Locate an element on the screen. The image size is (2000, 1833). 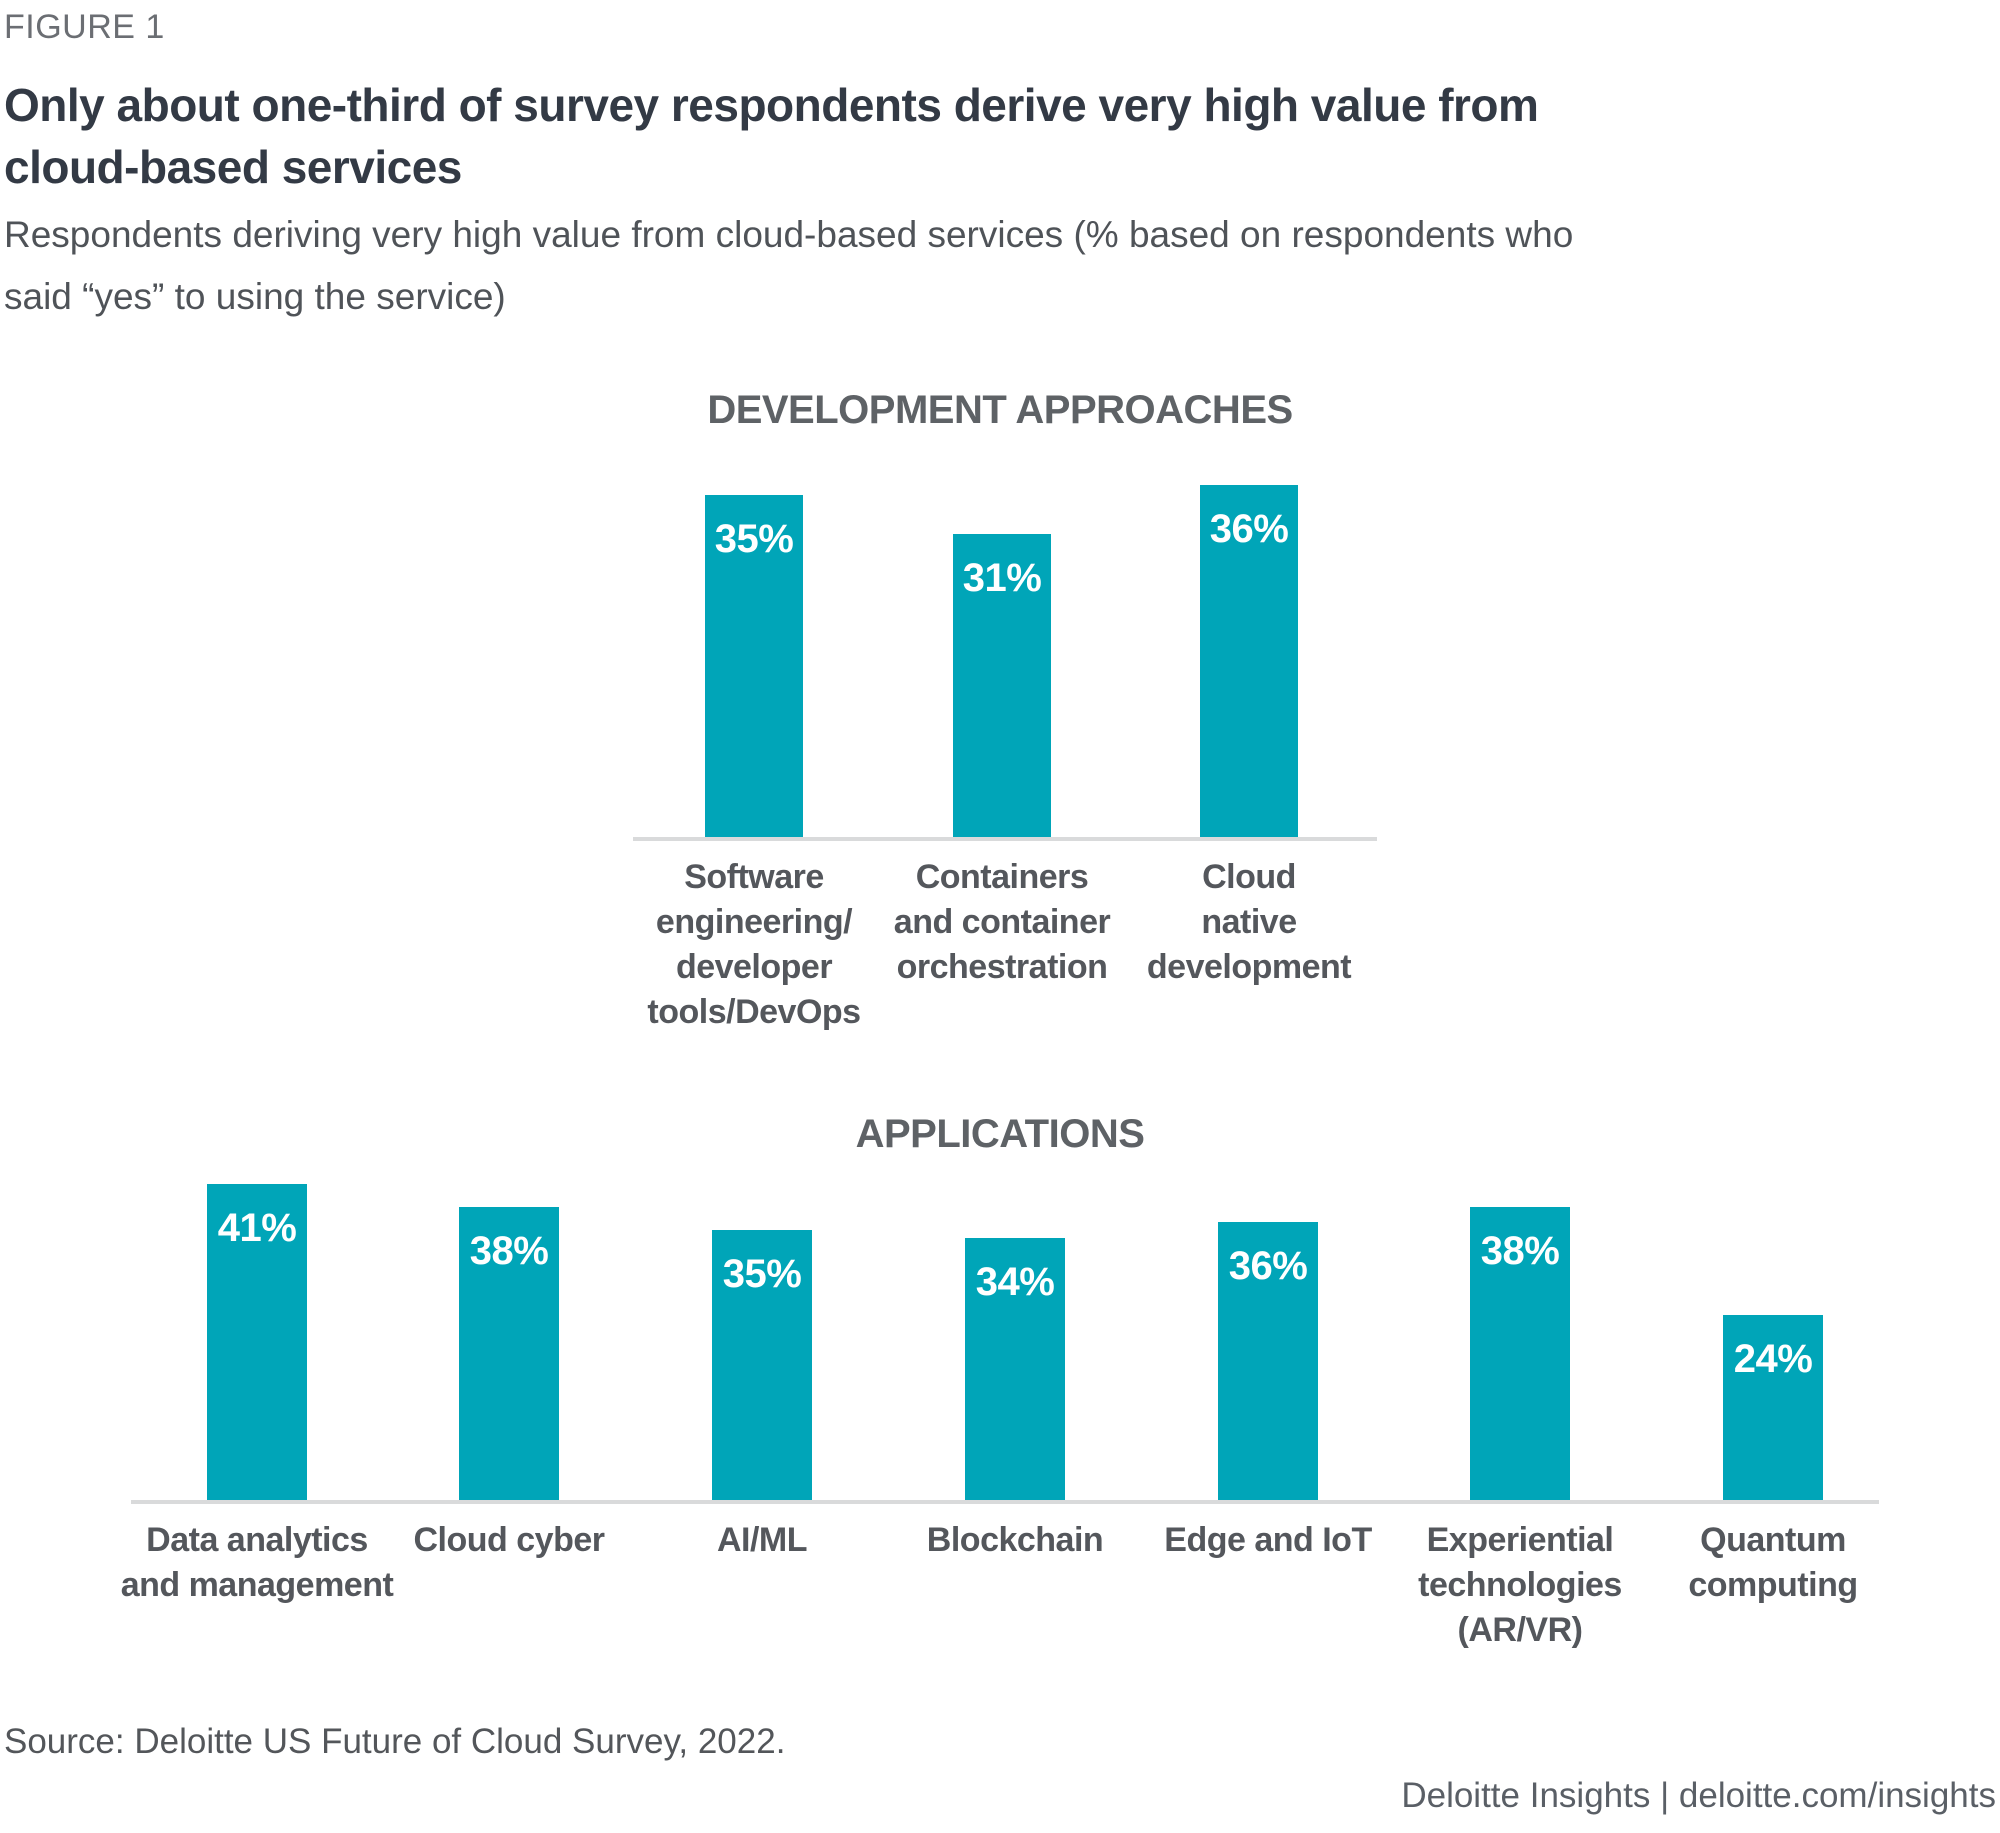
bar: 41% is located at coordinates (257, 1342).